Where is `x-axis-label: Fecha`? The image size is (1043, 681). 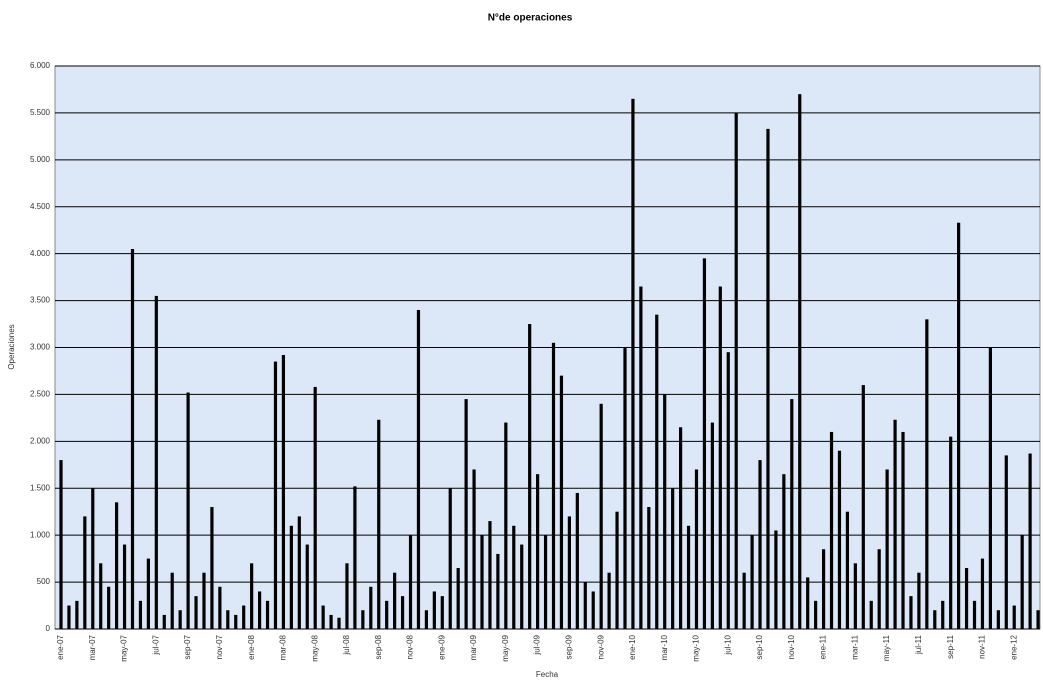
x-axis-label: Fecha is located at coordinates (547, 674).